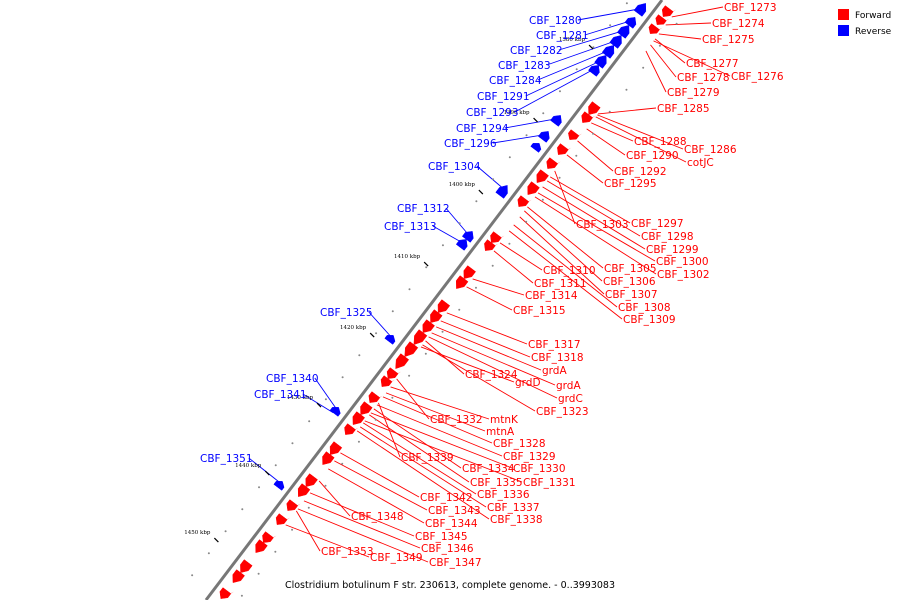 The height and width of the screenshot is (600, 900). What do you see at coordinates (539, 311) in the screenshot?
I see `forward-gene-label: CBF_1315` at bounding box center [539, 311].